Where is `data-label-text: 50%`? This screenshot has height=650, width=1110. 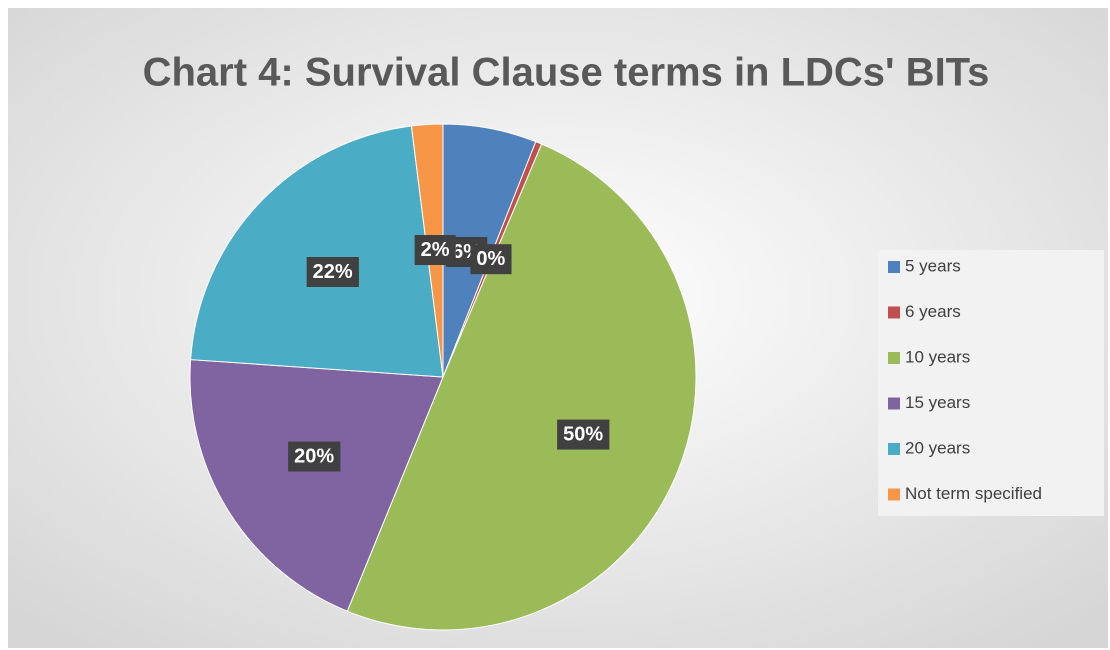 data-label-text: 50% is located at coordinates (583, 435).